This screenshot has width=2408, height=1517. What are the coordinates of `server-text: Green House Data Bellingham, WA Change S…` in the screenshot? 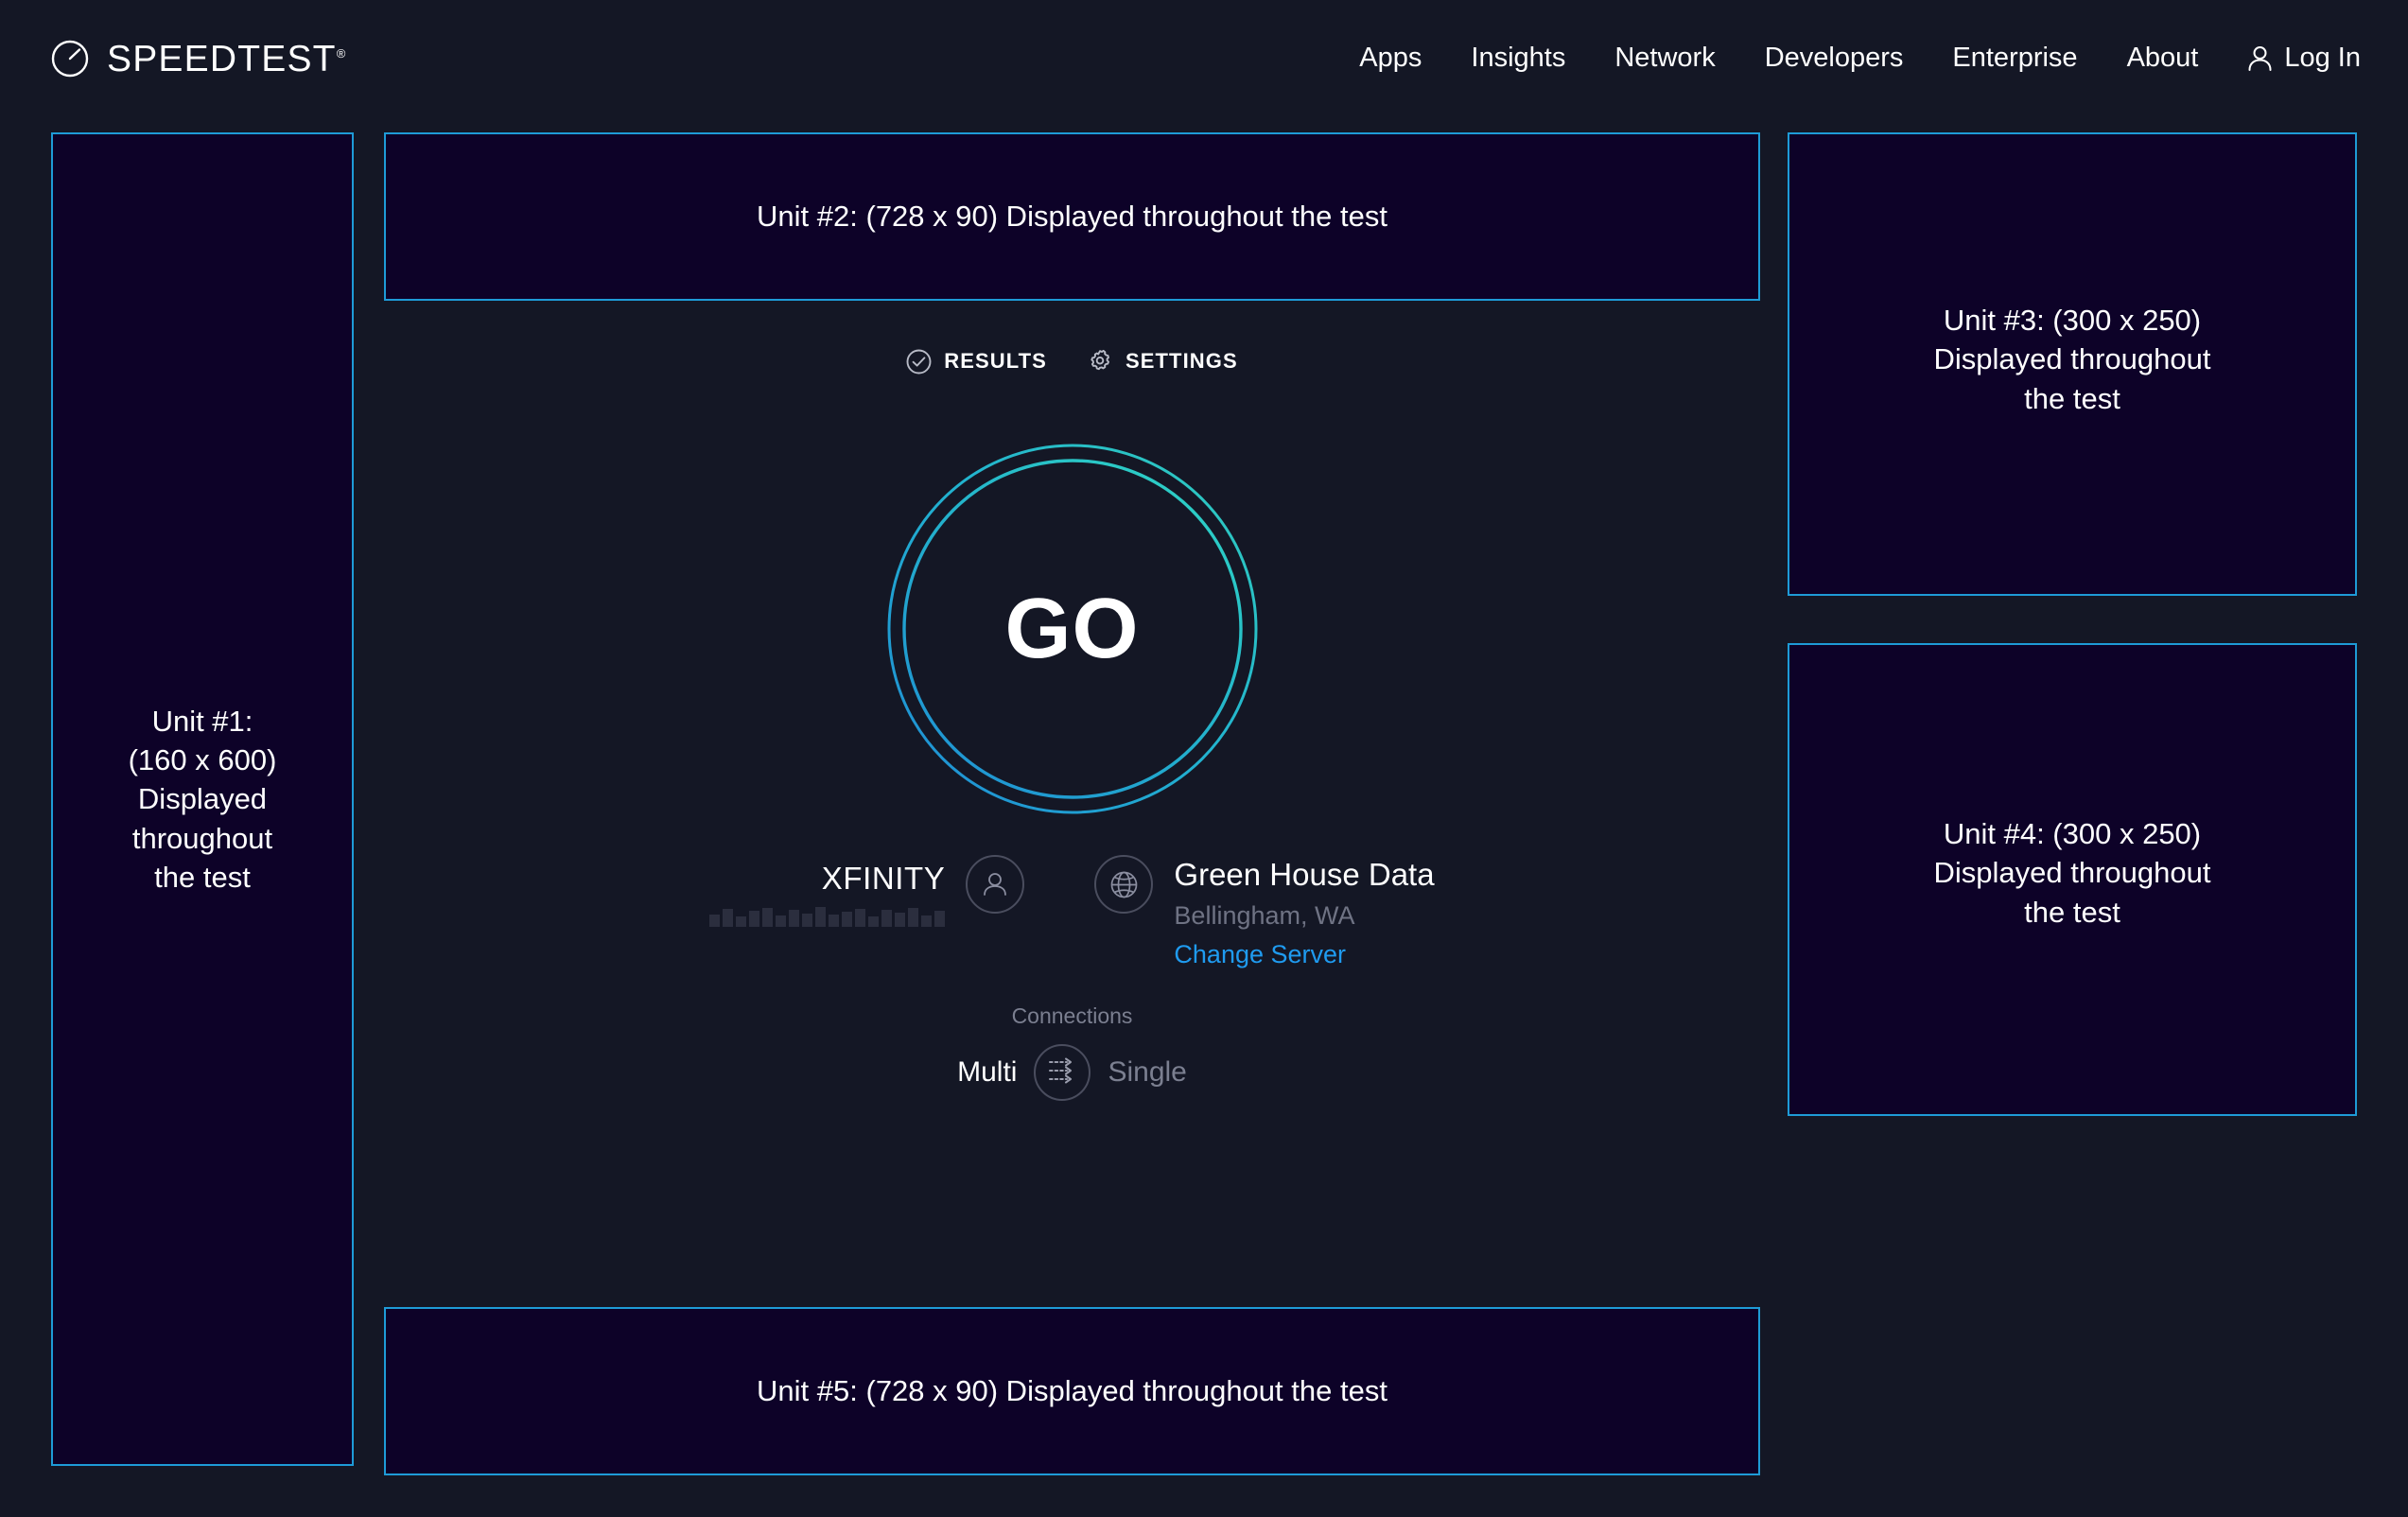 It's located at (1304, 912).